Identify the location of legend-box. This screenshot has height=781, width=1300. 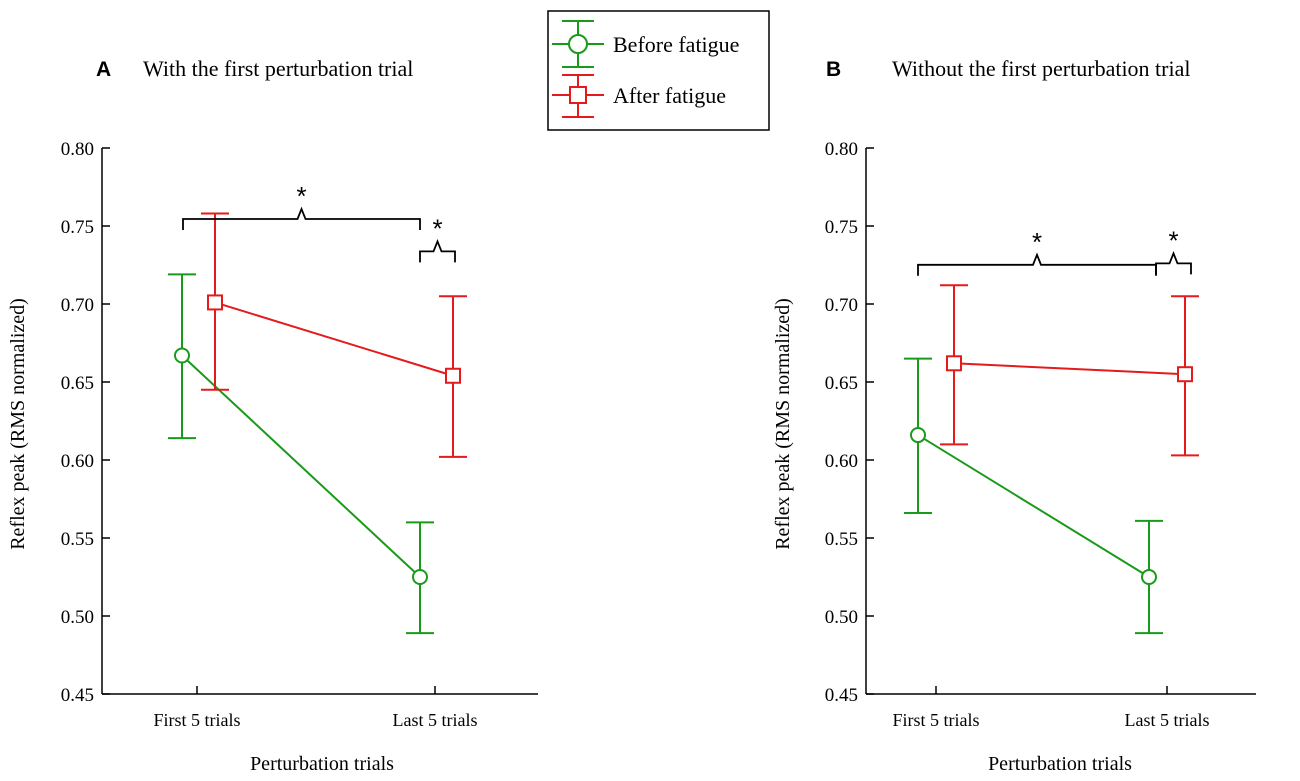
(658, 70).